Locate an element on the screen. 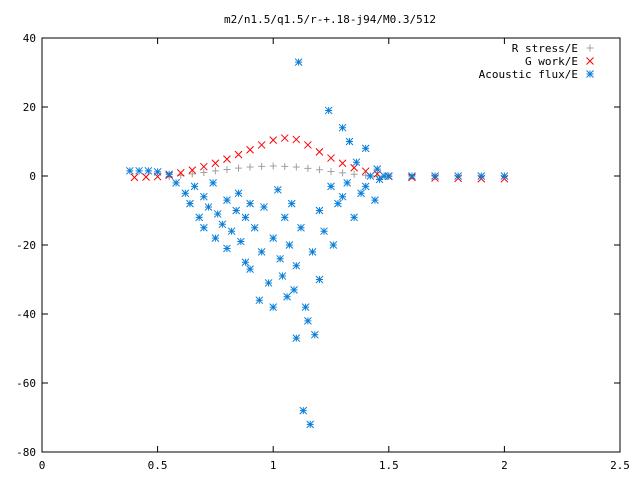 This screenshot has height=480, width=640. y-tick-label: -60 is located at coordinates (26, 383).